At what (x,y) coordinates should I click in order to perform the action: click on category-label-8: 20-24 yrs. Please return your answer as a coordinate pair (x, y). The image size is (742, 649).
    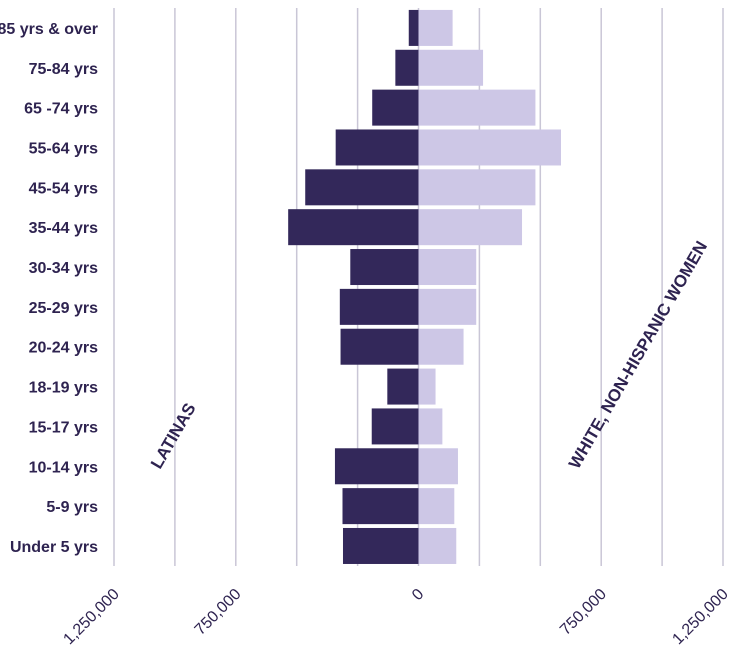
    Looking at the image, I should click on (63, 348).